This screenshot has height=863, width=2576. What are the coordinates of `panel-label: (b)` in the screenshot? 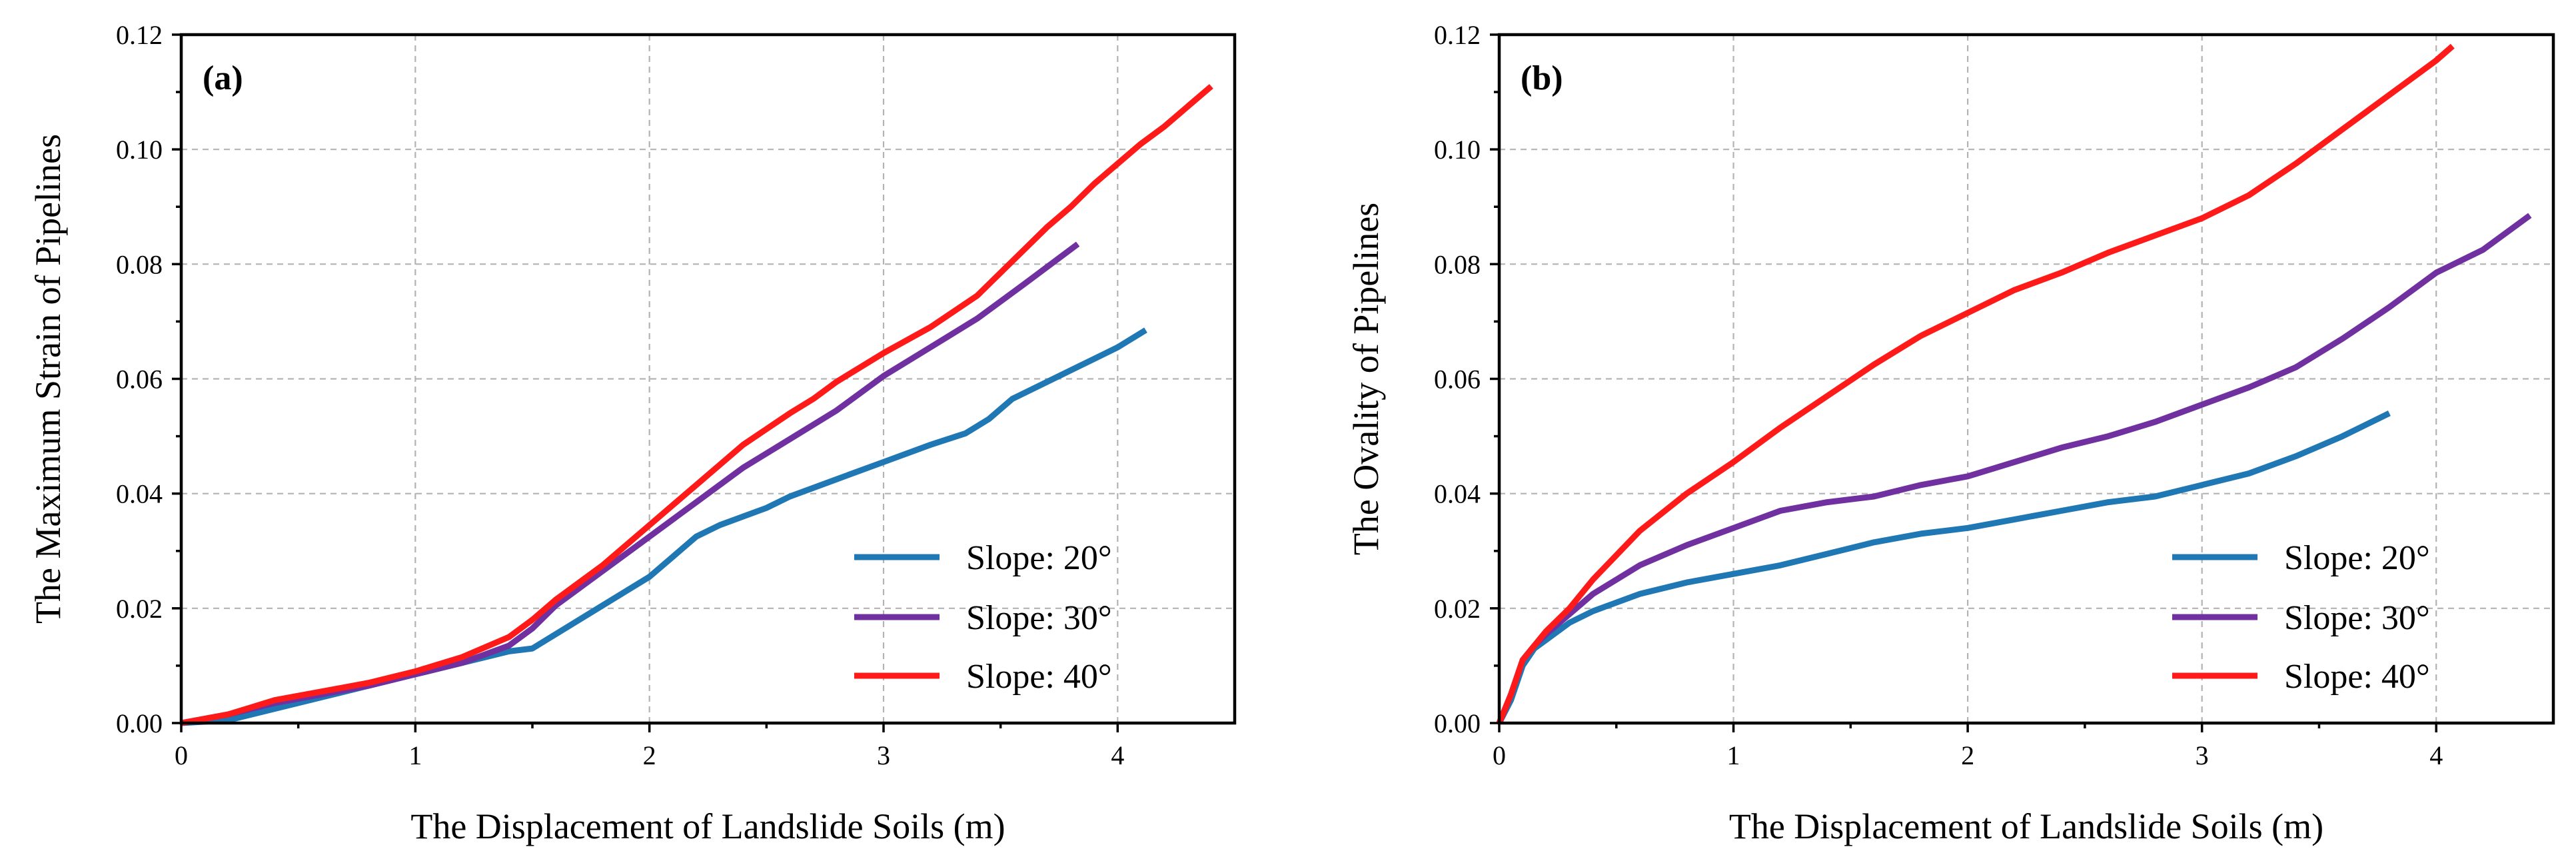 It's located at (1542, 78).